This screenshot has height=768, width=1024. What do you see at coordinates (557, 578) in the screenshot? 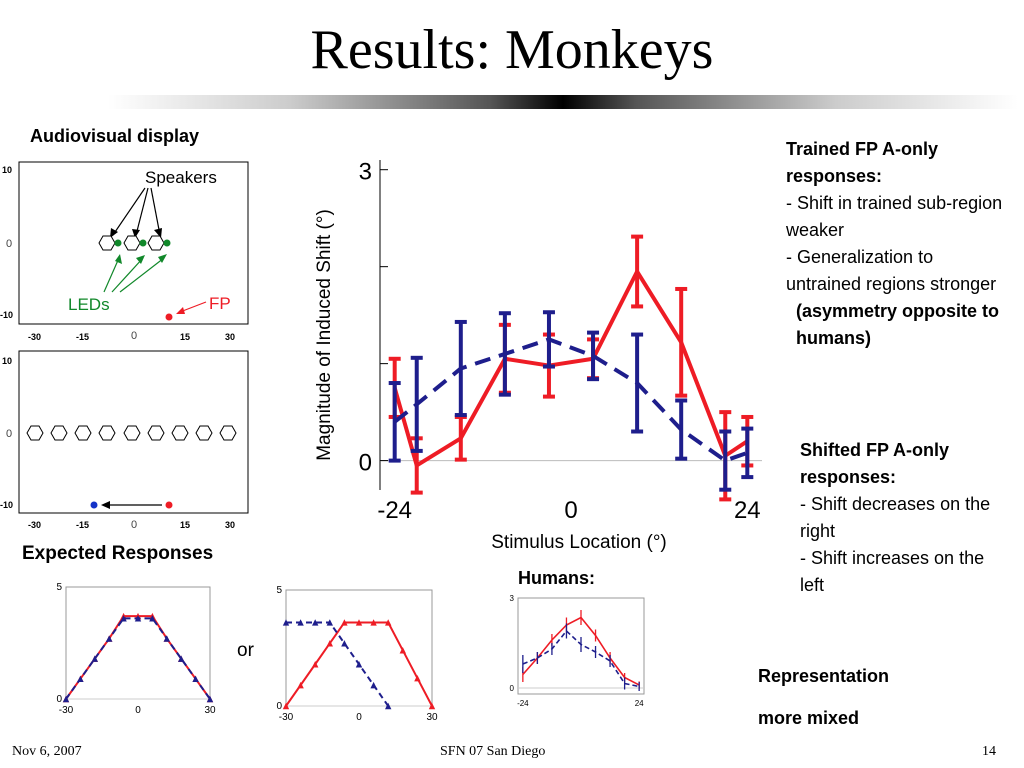
I see `humans-label: Humans:` at bounding box center [557, 578].